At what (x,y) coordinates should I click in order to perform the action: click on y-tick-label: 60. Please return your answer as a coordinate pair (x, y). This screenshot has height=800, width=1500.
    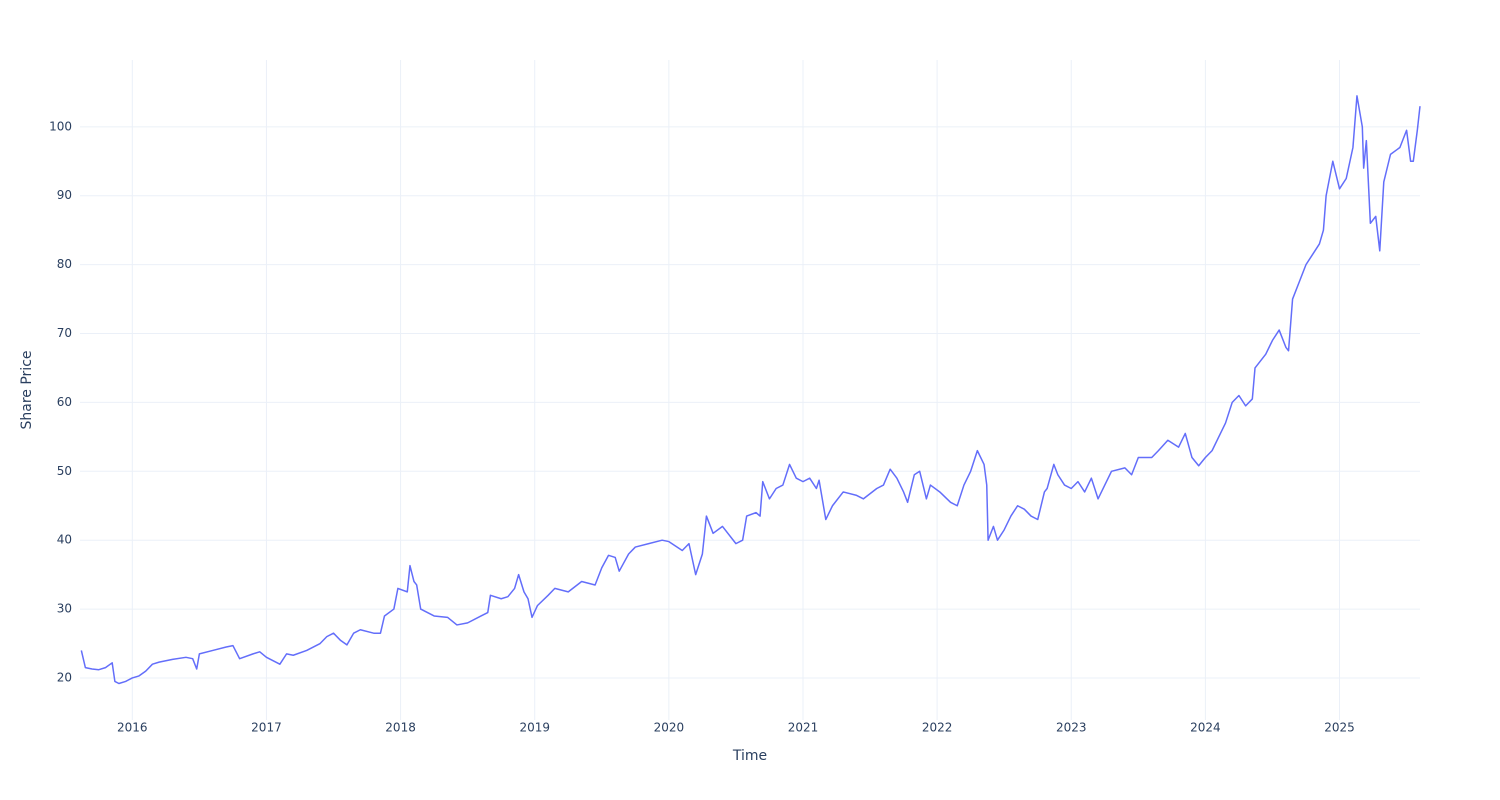
    Looking at the image, I should click on (64, 402).